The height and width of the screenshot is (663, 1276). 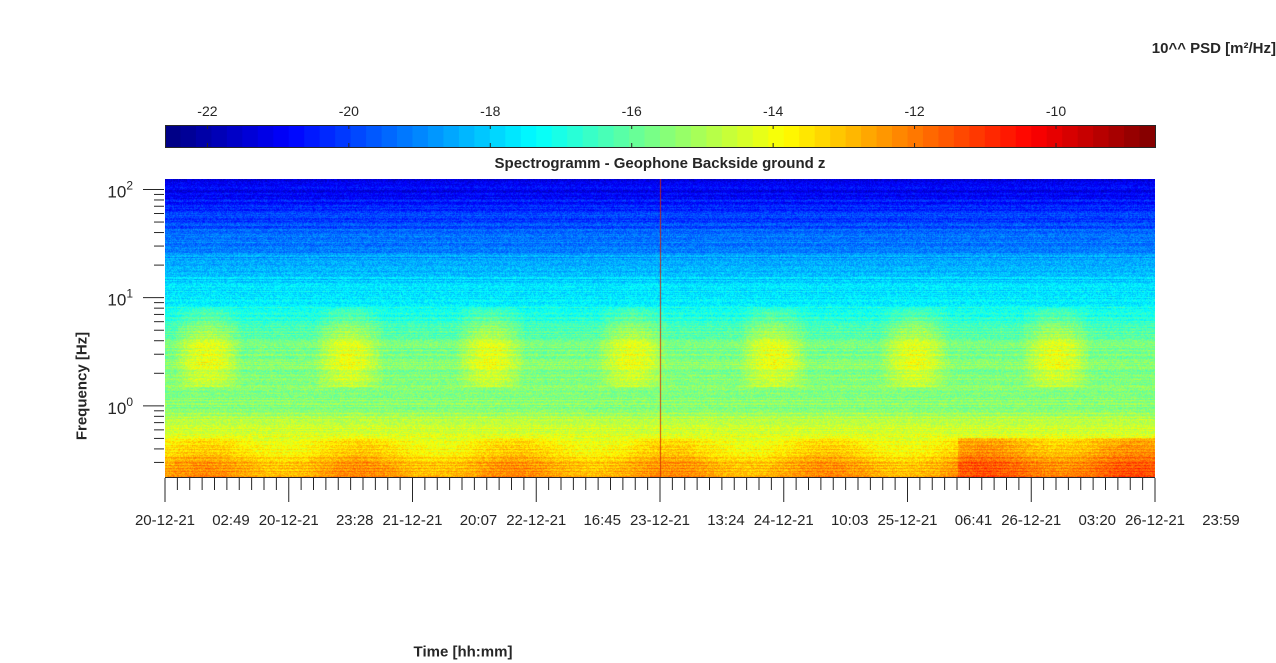 What do you see at coordinates (349, 111) in the screenshot?
I see `colorbar-tick-label: -20` at bounding box center [349, 111].